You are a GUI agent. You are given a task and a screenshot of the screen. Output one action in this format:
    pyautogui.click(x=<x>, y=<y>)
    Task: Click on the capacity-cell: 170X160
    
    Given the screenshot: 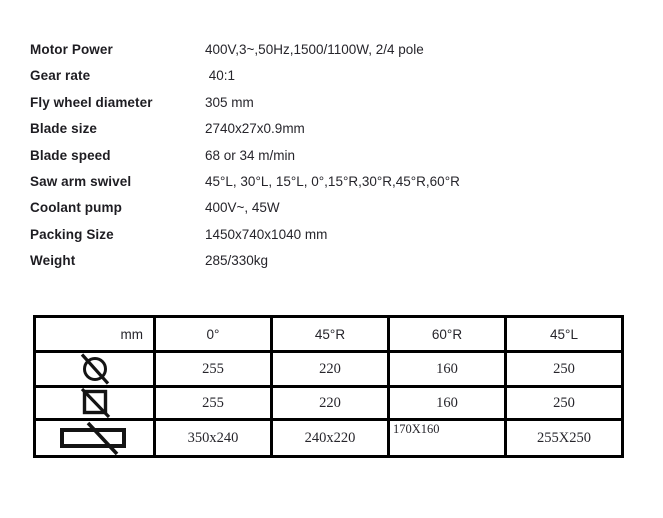 What is the action you would take?
    pyautogui.click(x=447, y=438)
    